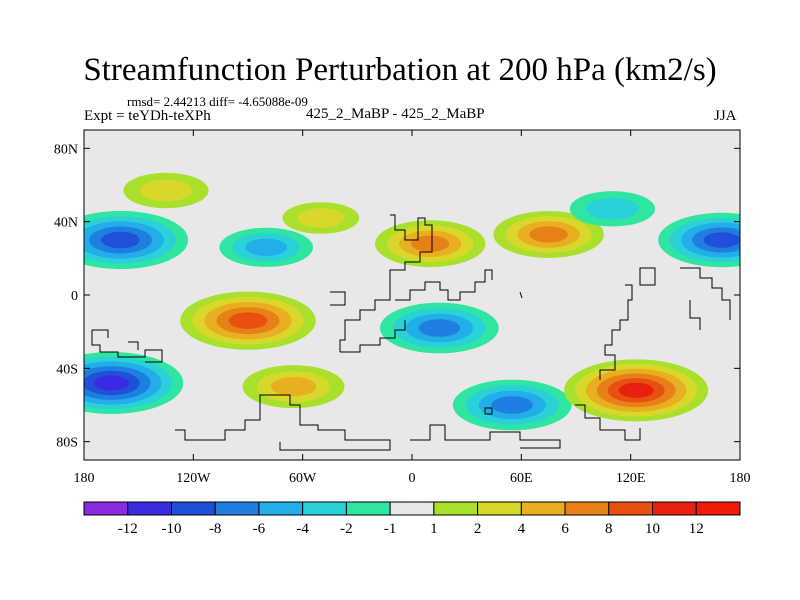  I want to click on colorbar-label: -6, so click(259, 529).